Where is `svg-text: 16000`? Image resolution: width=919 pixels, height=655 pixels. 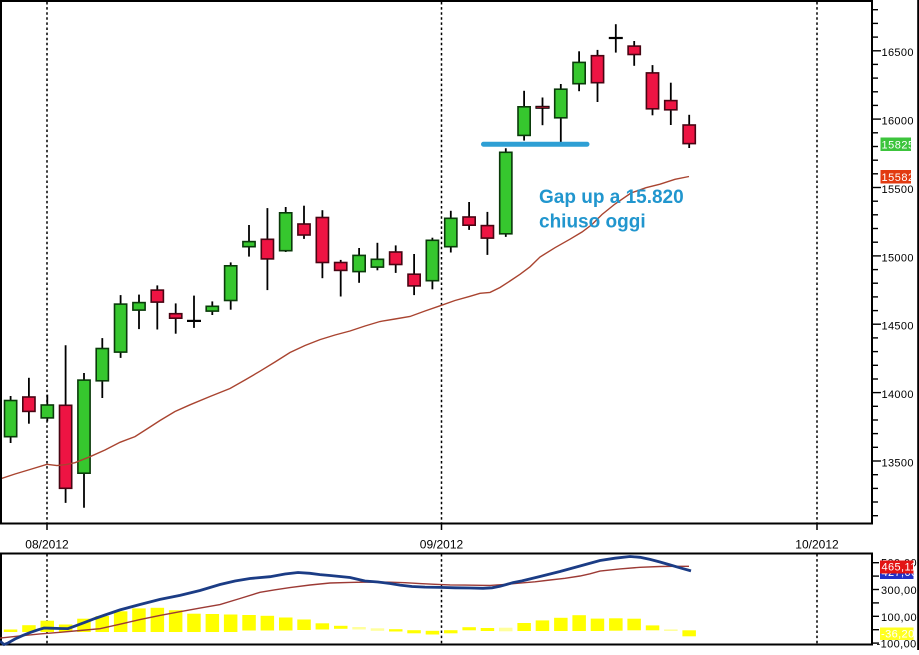 svg-text: 16000 is located at coordinates (898, 122).